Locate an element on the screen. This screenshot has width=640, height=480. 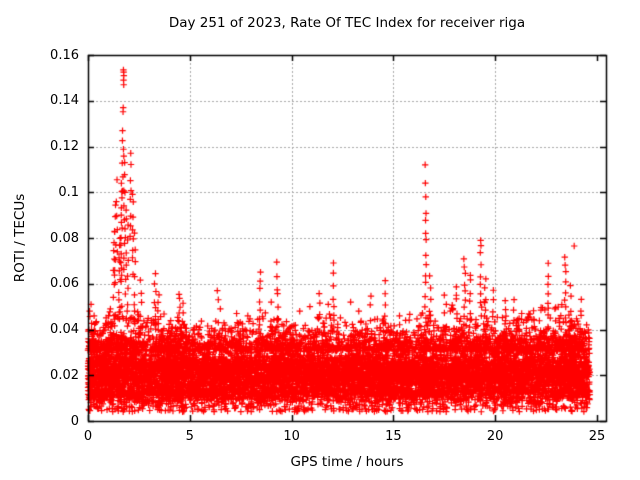
y-tick-label: 0.02 is located at coordinates (64, 375).